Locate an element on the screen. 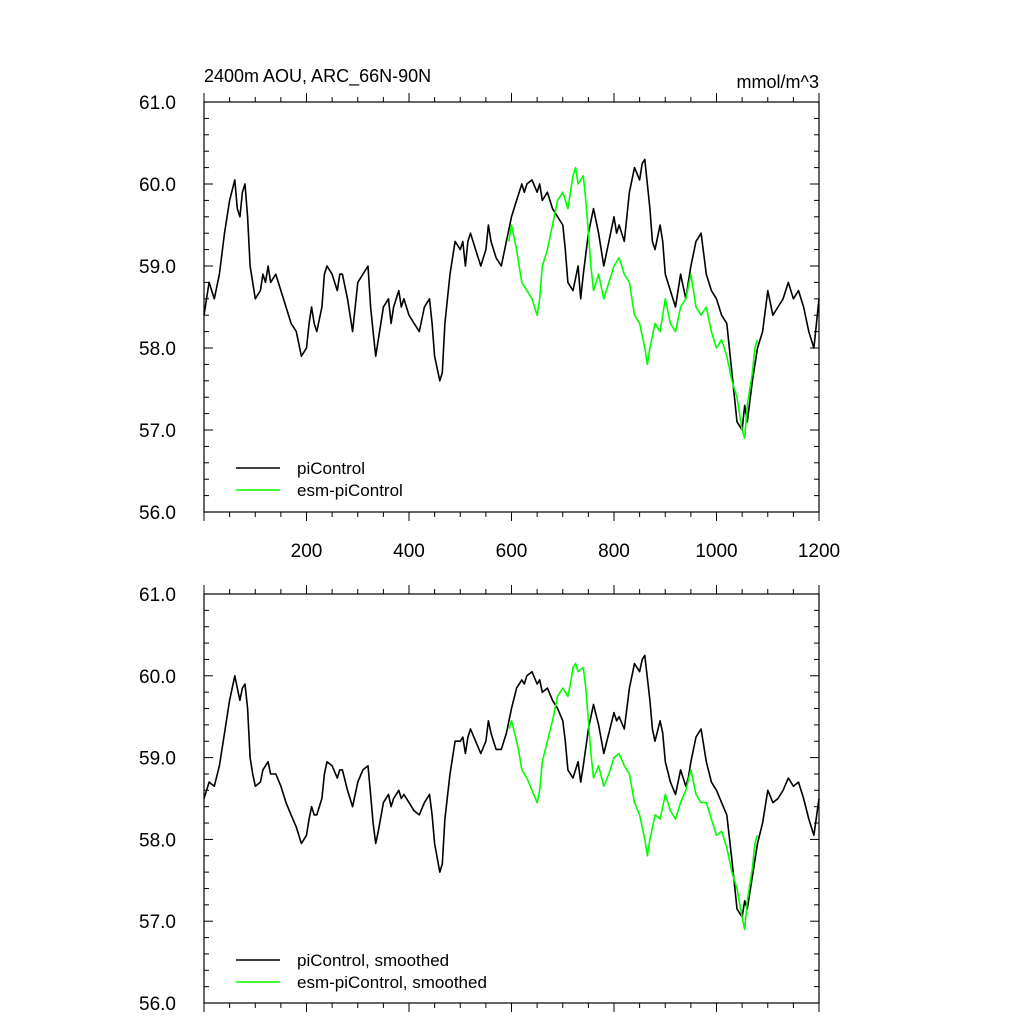 The image size is (1024, 1024). legend-label: piControl is located at coordinates (331, 468).